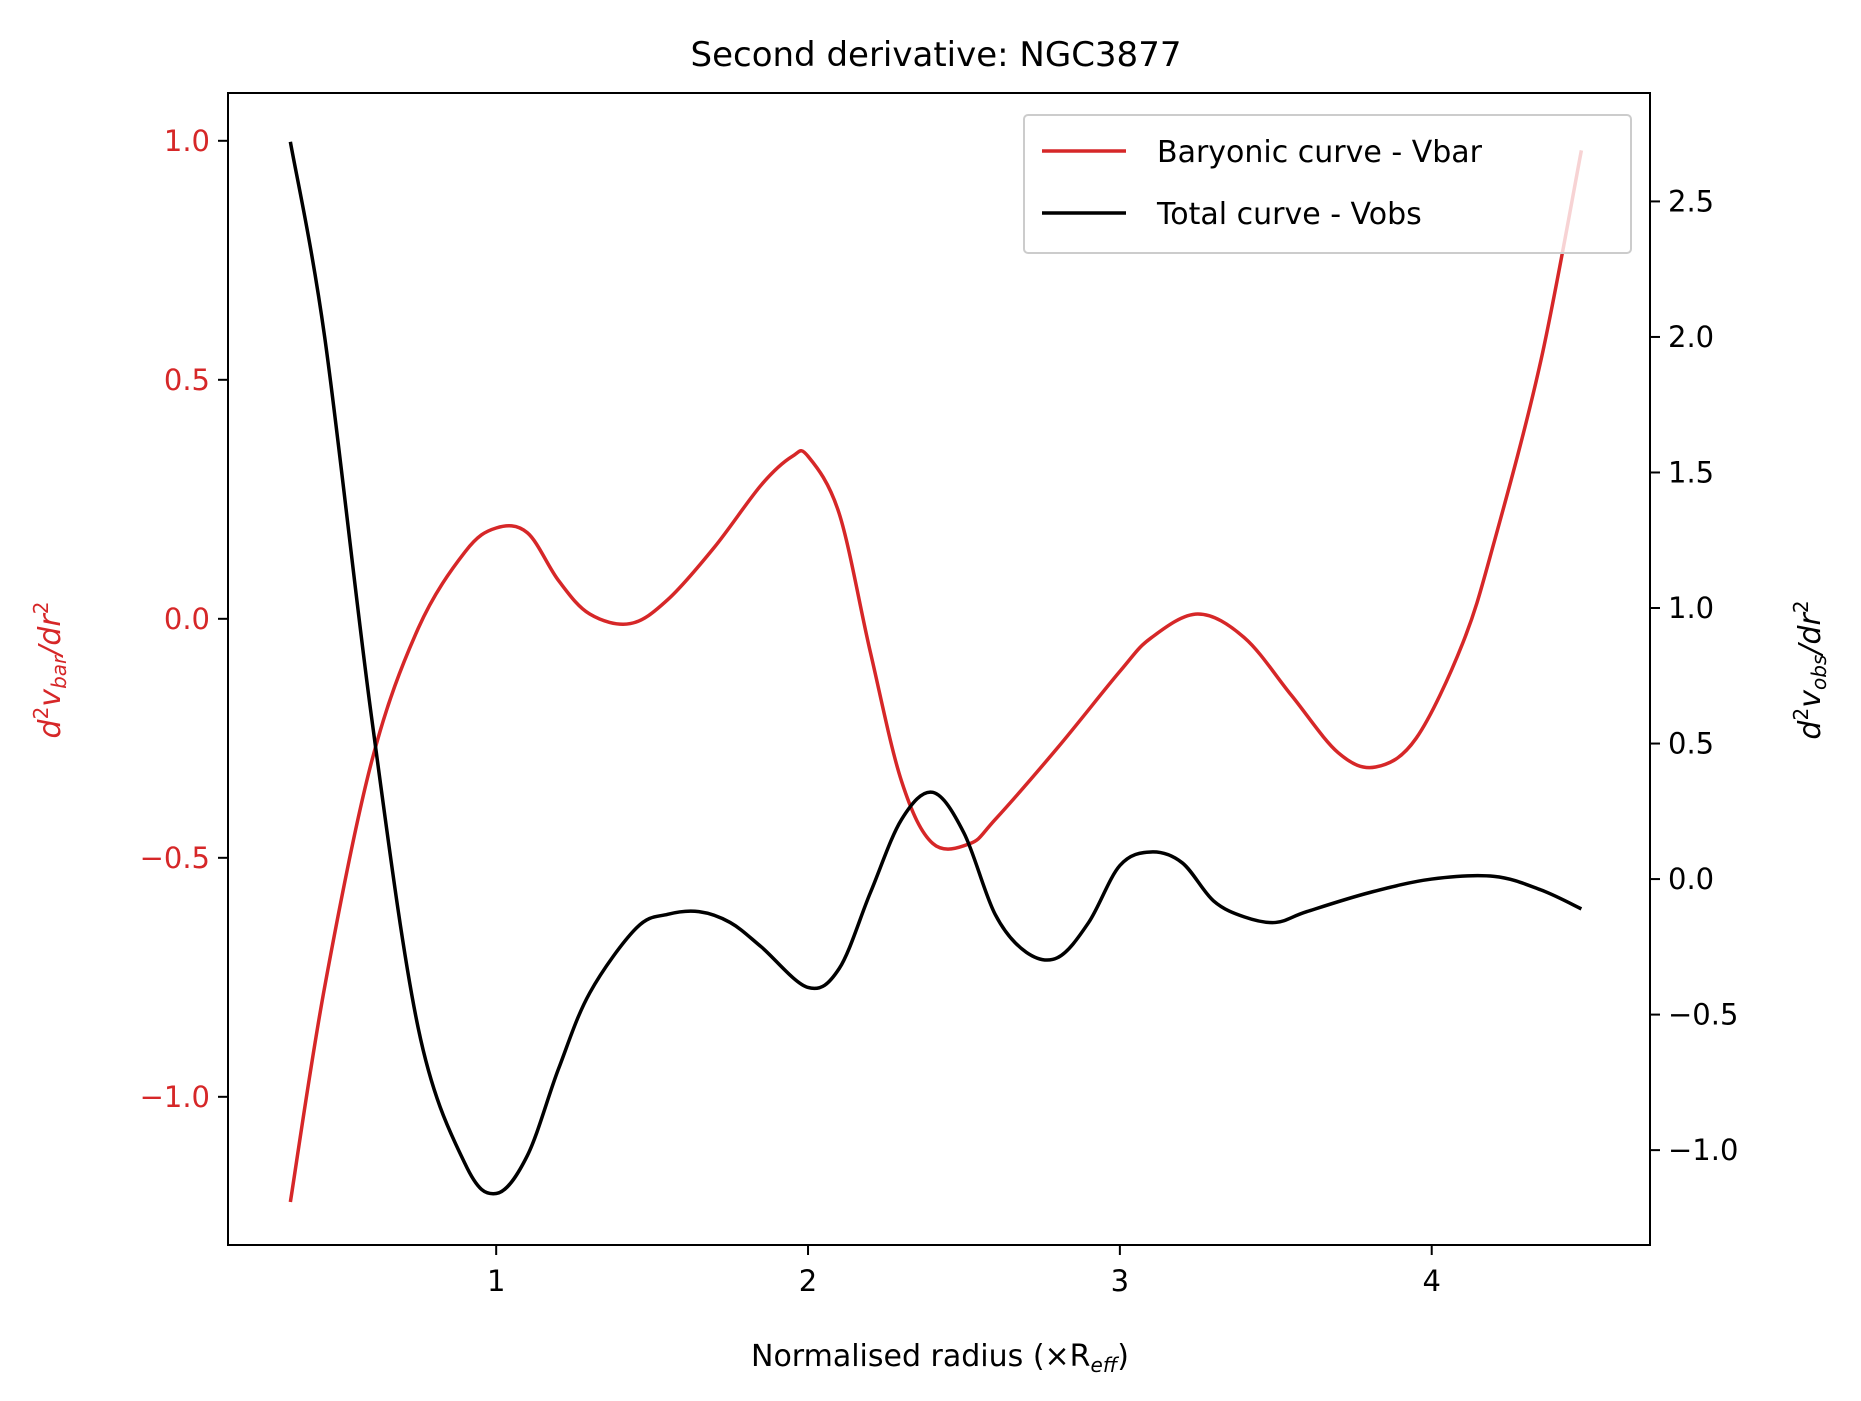  I want to click on chart-title: Second derivative: NGC3877, so click(936, 55).